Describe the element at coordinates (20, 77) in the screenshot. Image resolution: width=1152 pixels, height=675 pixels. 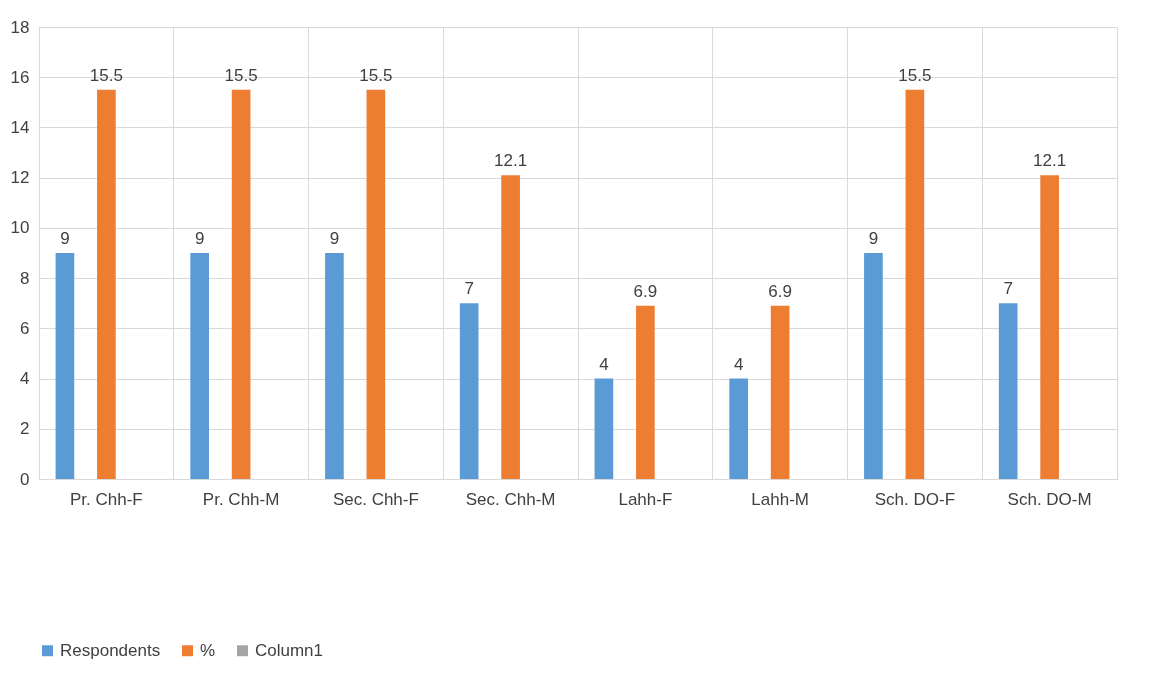
I see `y-tick-label: 16` at that location.